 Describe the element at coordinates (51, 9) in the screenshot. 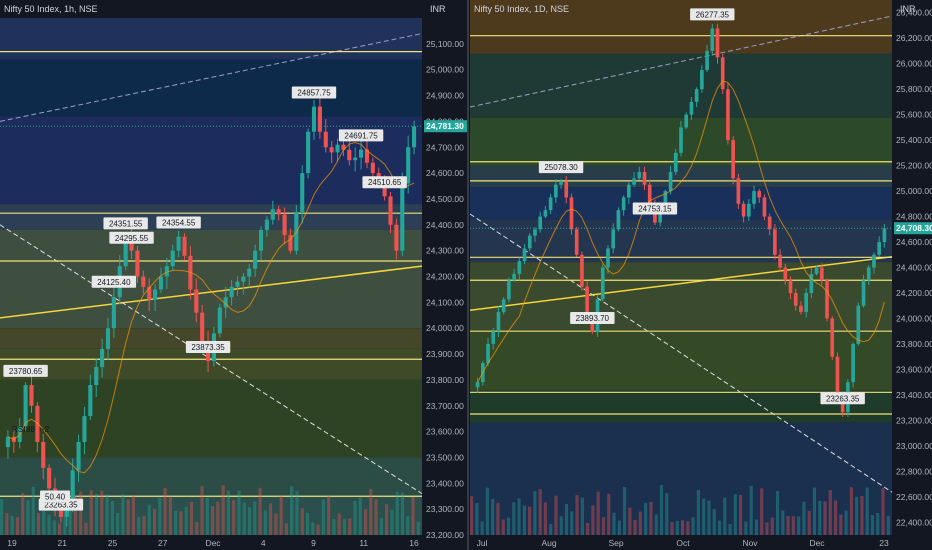

I see `chart-title: Nifty 50 Index, 1h, NSE` at that location.